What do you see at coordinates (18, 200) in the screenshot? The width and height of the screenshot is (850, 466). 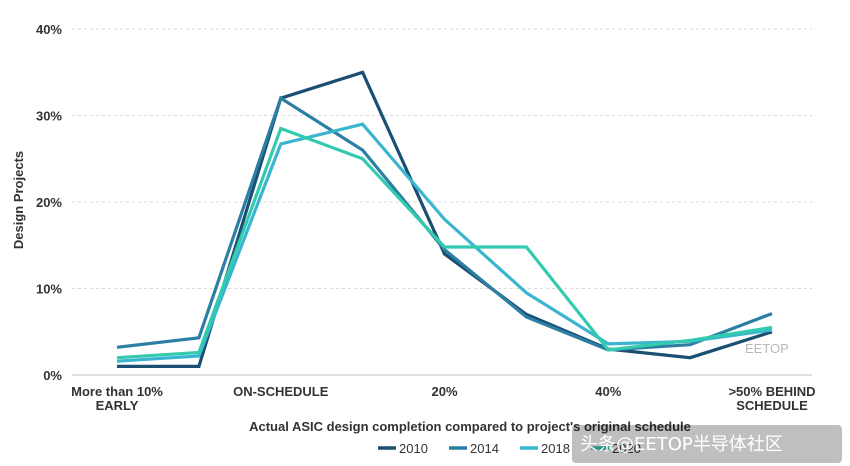 I see `y-axis-label: Design Projects` at bounding box center [18, 200].